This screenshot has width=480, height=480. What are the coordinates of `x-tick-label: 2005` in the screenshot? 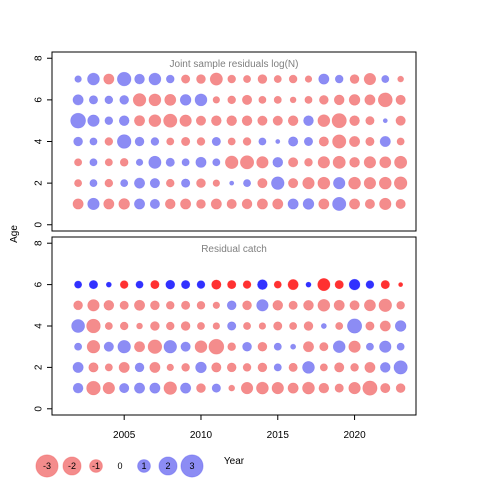 It's located at (124, 435).